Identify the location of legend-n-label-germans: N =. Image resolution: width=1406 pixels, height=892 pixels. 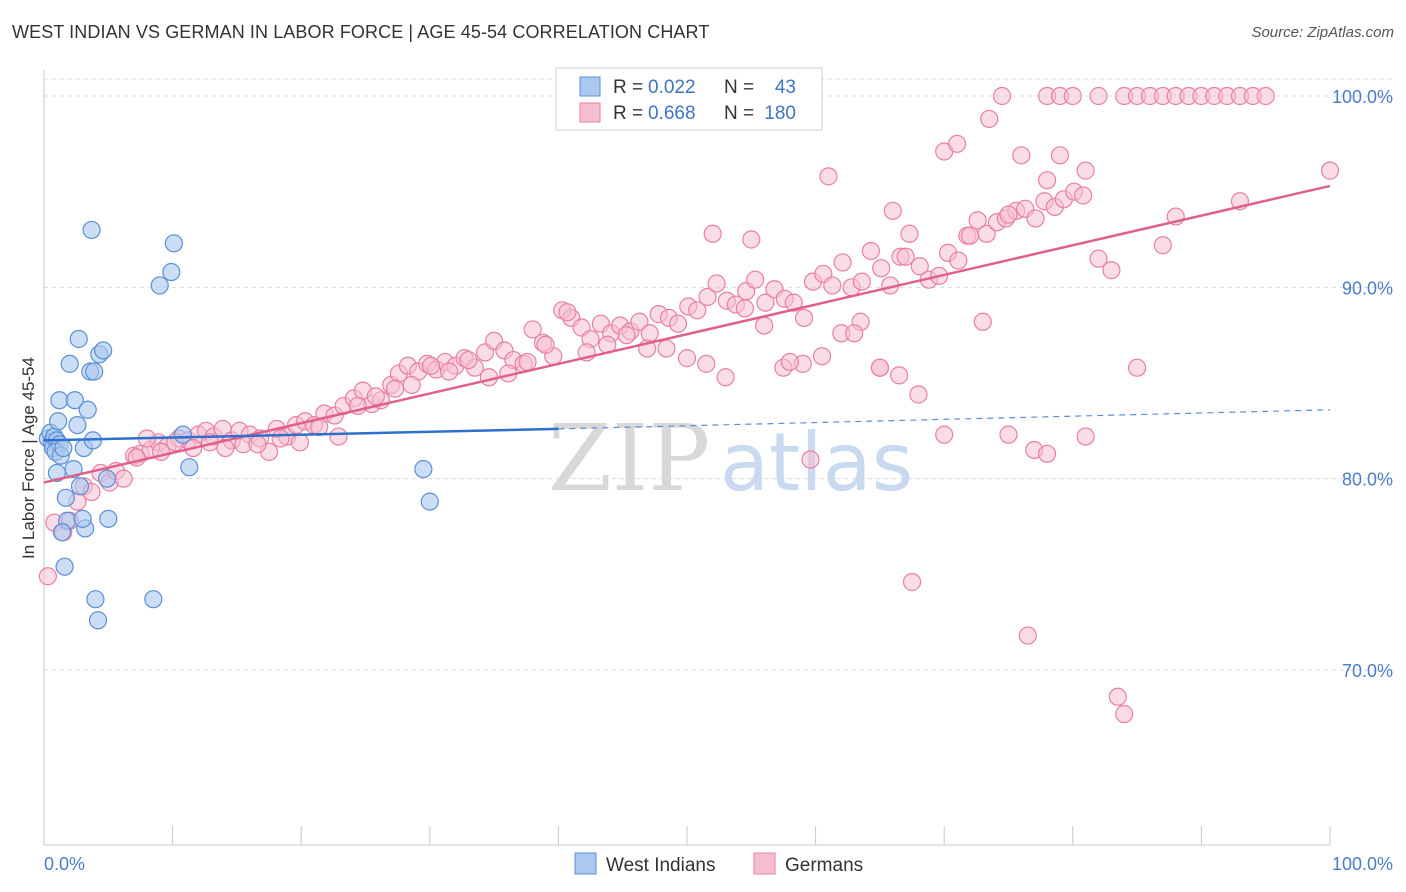
(739, 113).